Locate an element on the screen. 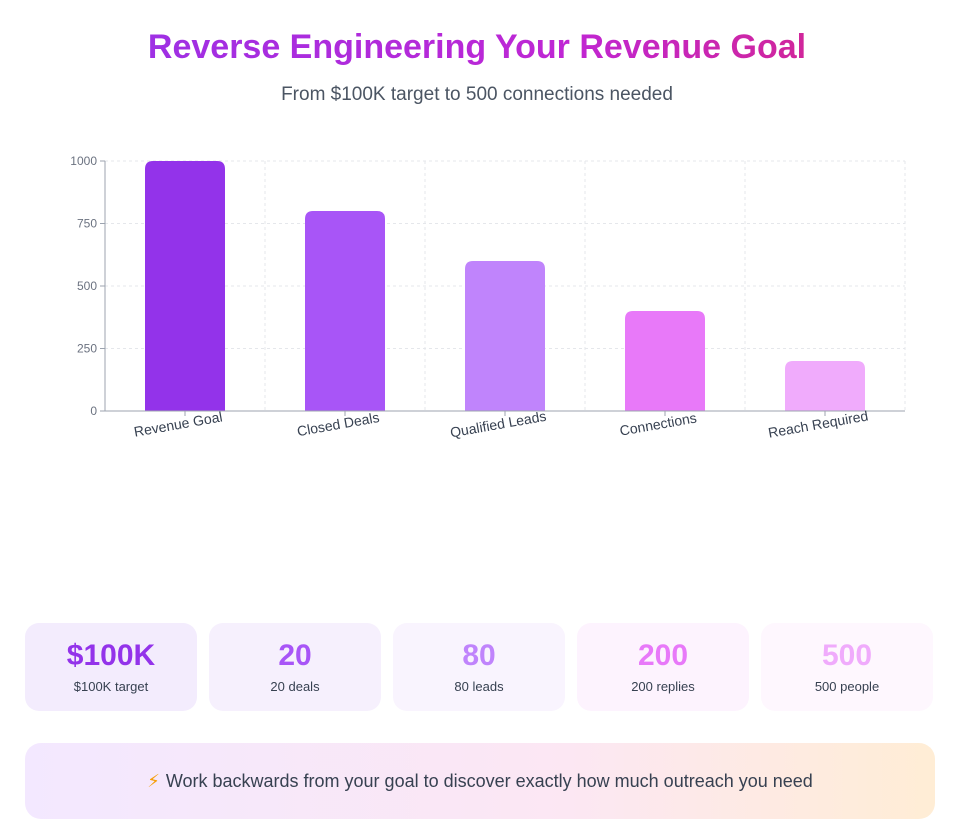 This screenshot has width=954, height=840. stat-value: $100K is located at coordinates (111, 655).